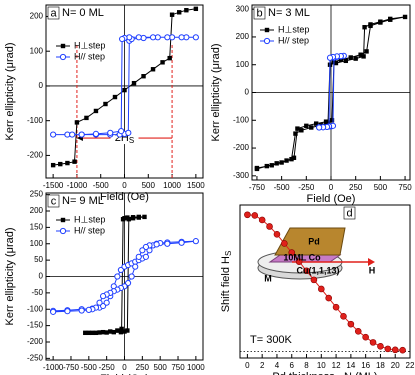 The height and width of the screenshot is (375, 415). What do you see at coordinates (83, 201) in the screenshot?
I see `panel-note: N= 9 ML` at bounding box center [83, 201].